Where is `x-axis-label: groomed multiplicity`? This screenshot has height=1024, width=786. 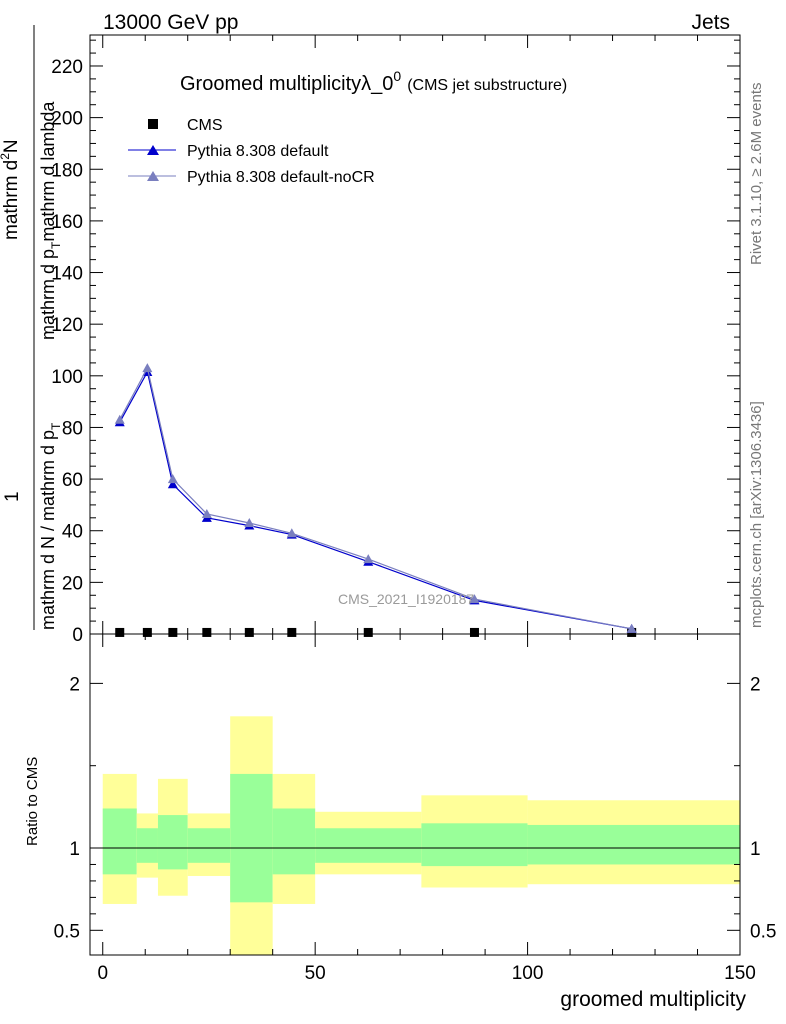 x-axis-label: groomed multiplicity is located at coordinates (653, 999).